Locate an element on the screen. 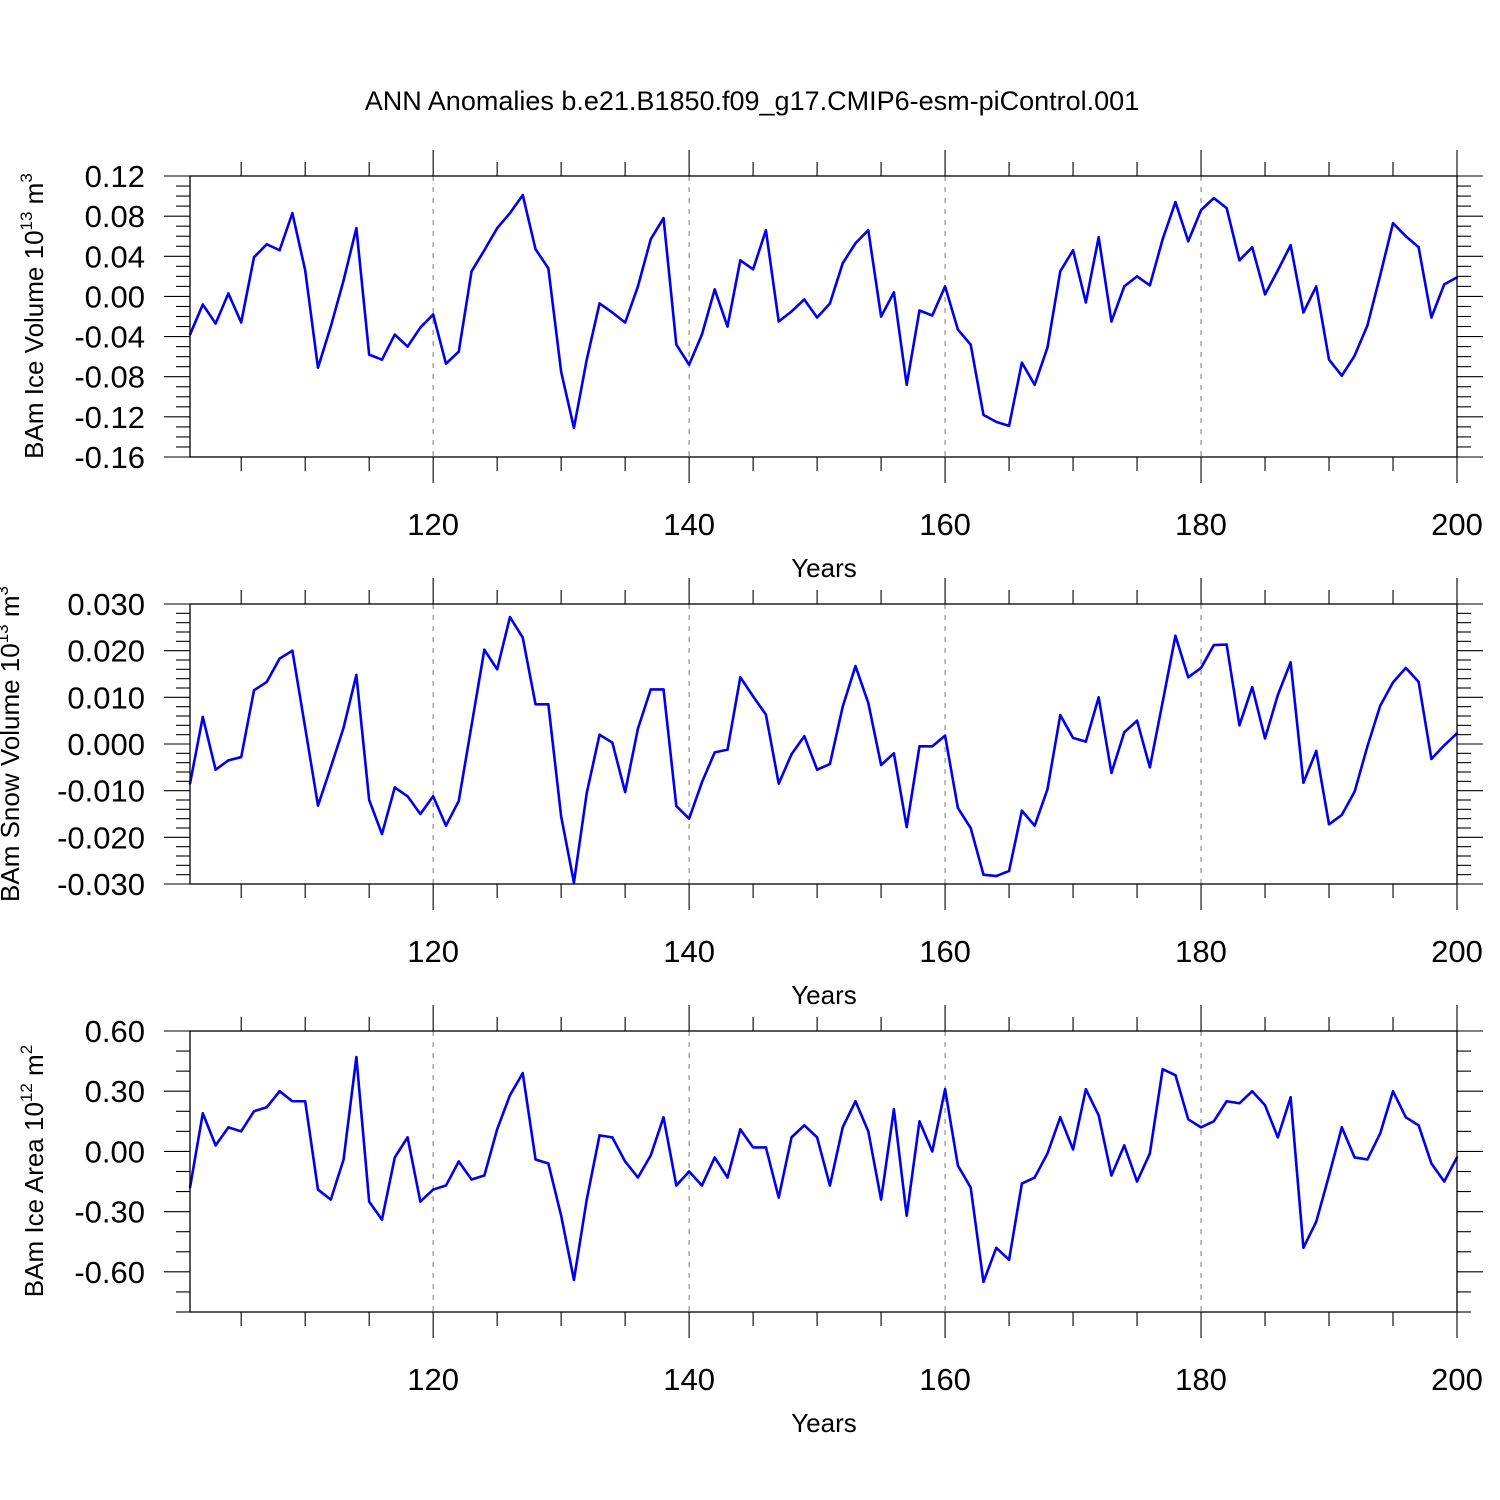 This screenshot has width=1500, height=1500. y-tick-label: -0.04 is located at coordinates (109, 337).